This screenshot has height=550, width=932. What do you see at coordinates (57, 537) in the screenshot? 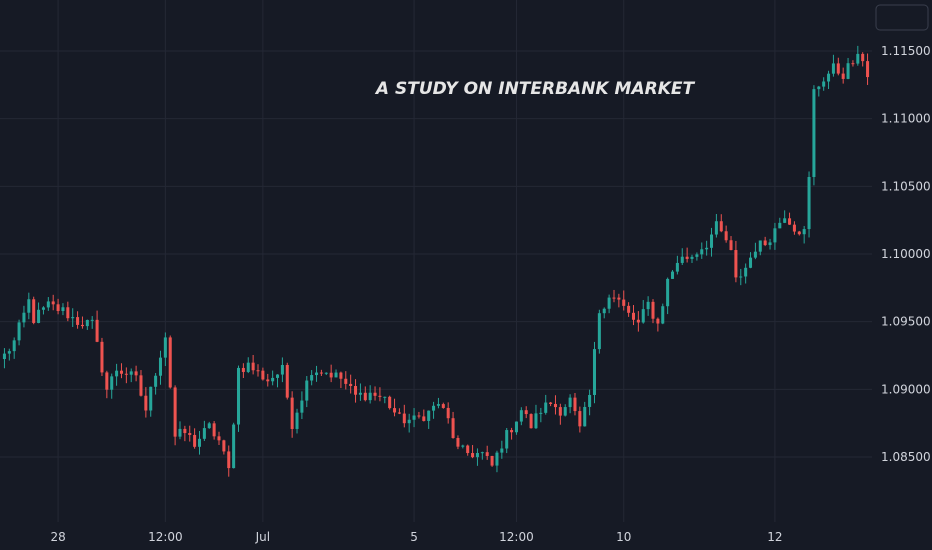
I see `x-tick-label: 28` at bounding box center [57, 537].